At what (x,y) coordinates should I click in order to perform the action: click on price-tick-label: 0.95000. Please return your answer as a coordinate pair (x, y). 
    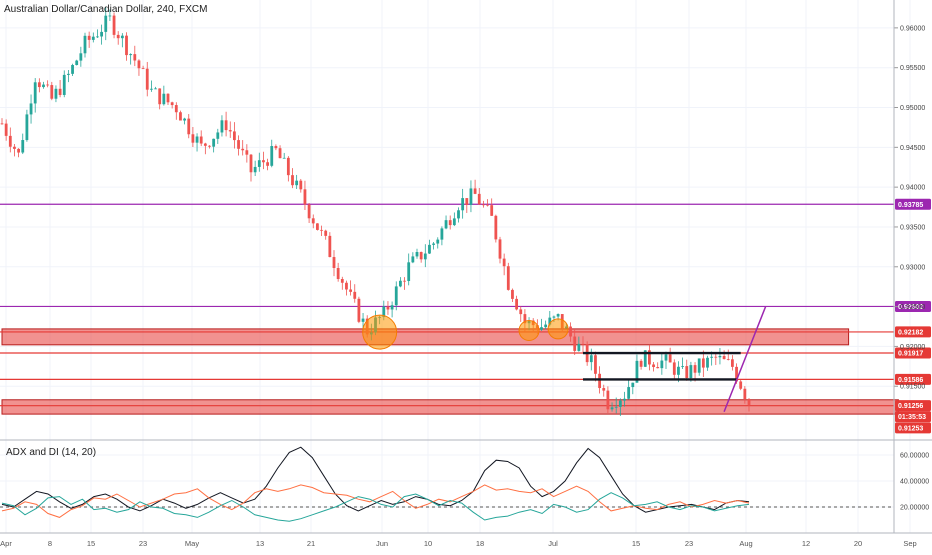
    Looking at the image, I should click on (912, 108).